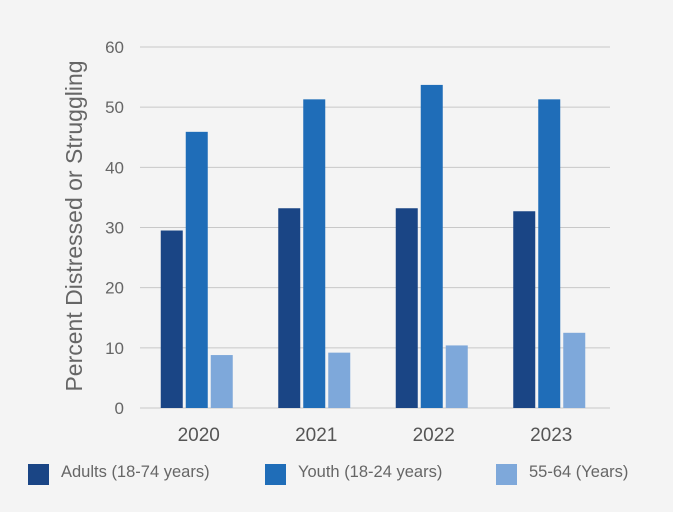 This screenshot has height=512, width=673. I want to click on y-axis-ticks: 0 10 20 30 40 50 60, so click(114, 228).